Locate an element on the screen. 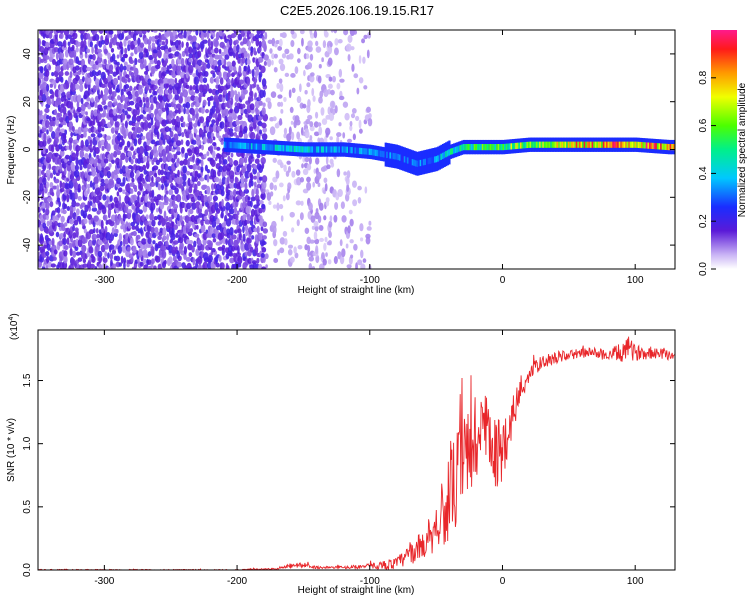  snr-x-tick-label: -300 is located at coordinates (104, 581).